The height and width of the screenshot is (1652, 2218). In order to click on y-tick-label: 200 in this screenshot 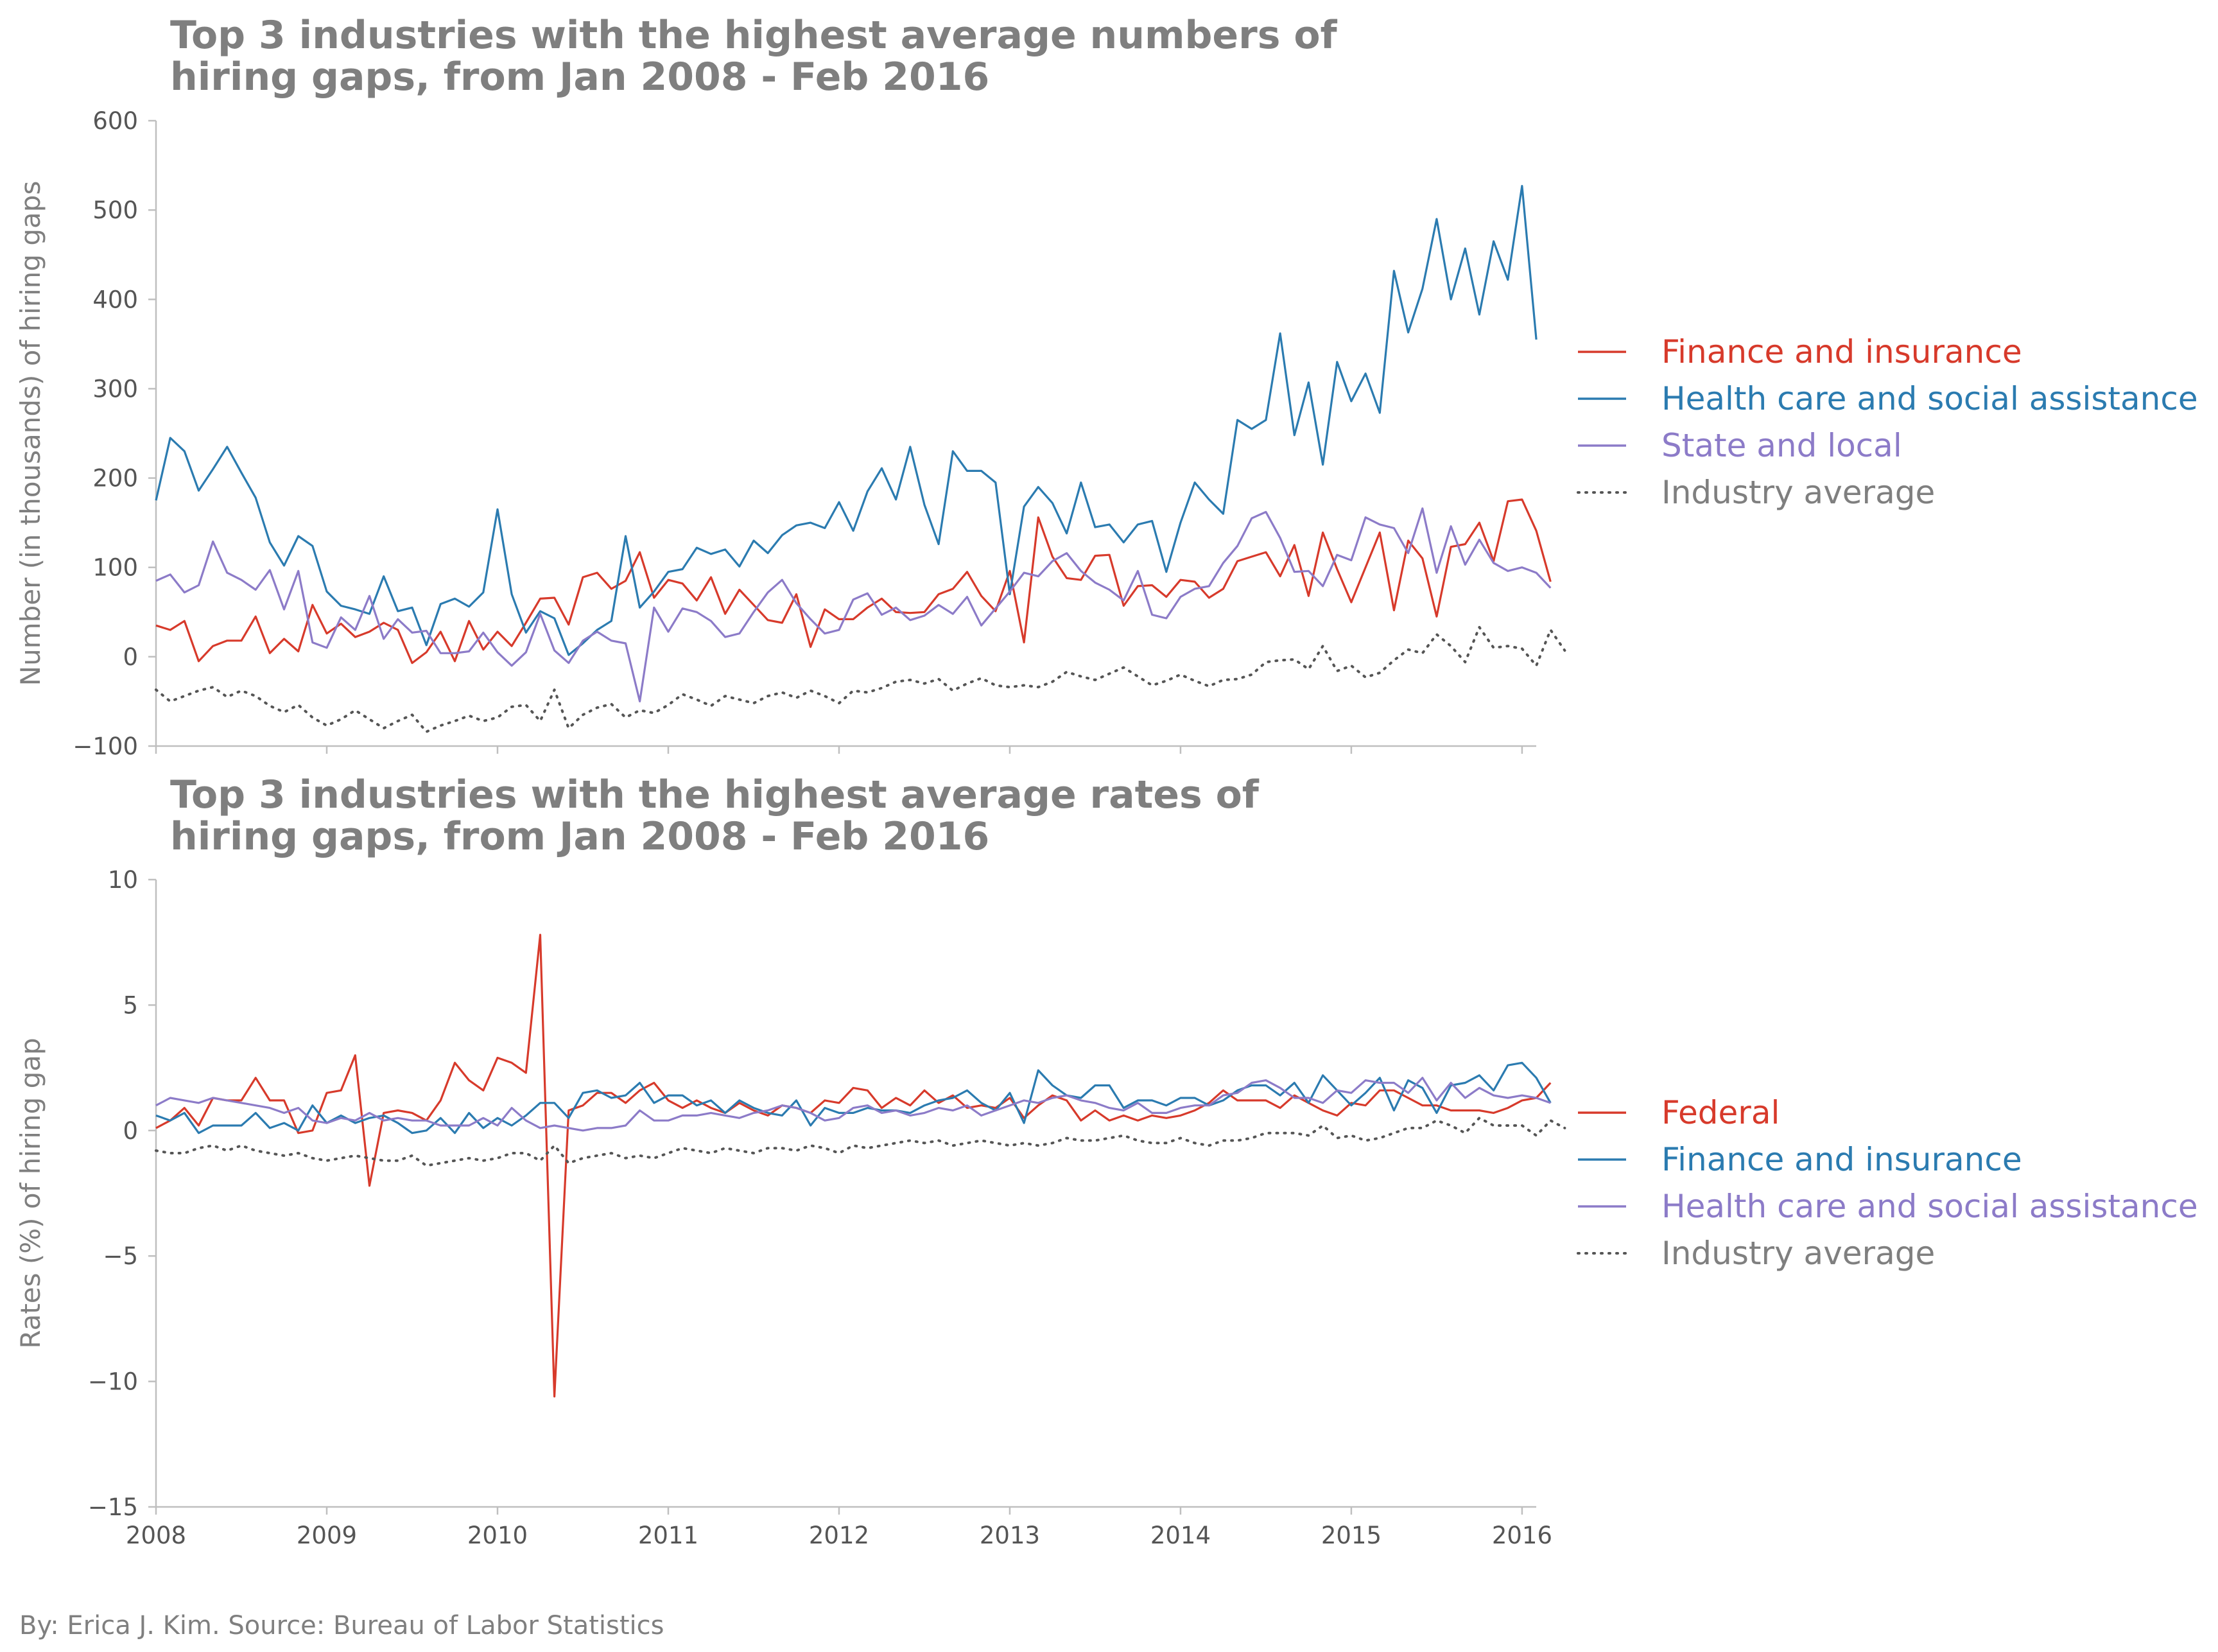, I will do `click(115, 479)`.